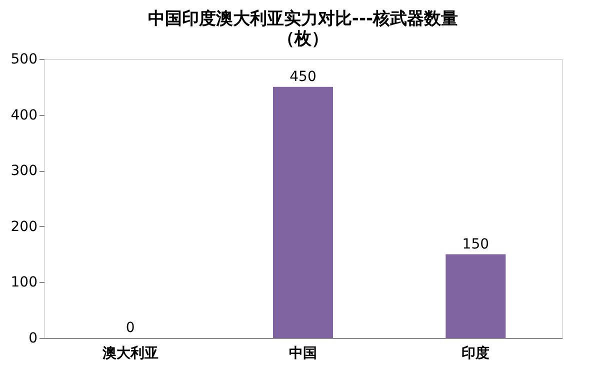  I want to click on chart-title: 中国印度澳大利亚实力对比---核武器数量, so click(303, 19).